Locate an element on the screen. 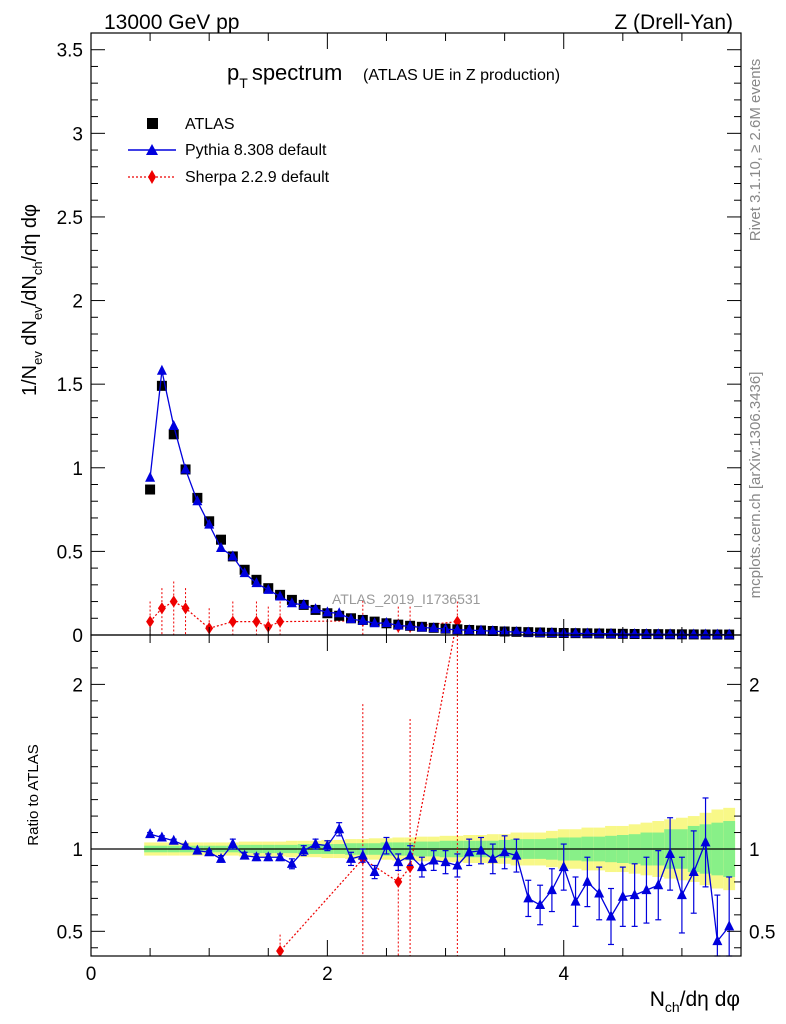 The image size is (786, 1024). x-label-part: N is located at coordinates (657, 999).